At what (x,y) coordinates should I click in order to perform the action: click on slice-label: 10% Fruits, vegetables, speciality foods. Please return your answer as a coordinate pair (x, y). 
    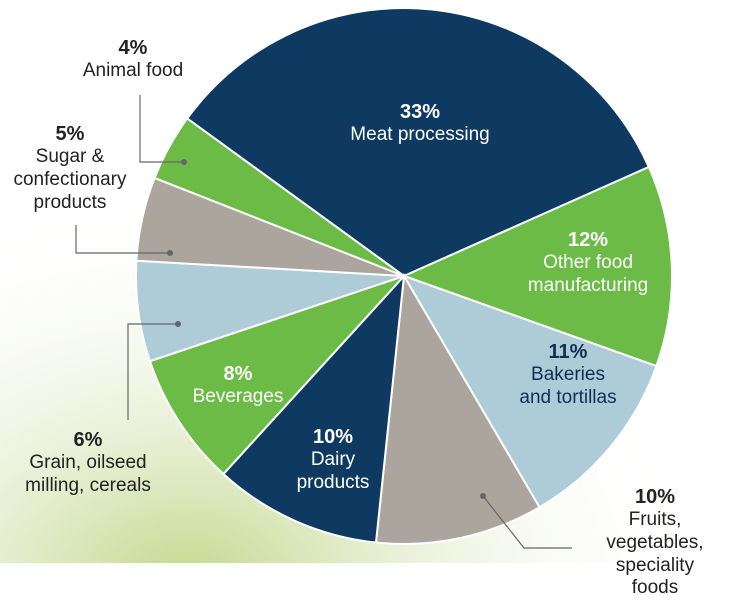
    Looking at the image, I should click on (654, 542).